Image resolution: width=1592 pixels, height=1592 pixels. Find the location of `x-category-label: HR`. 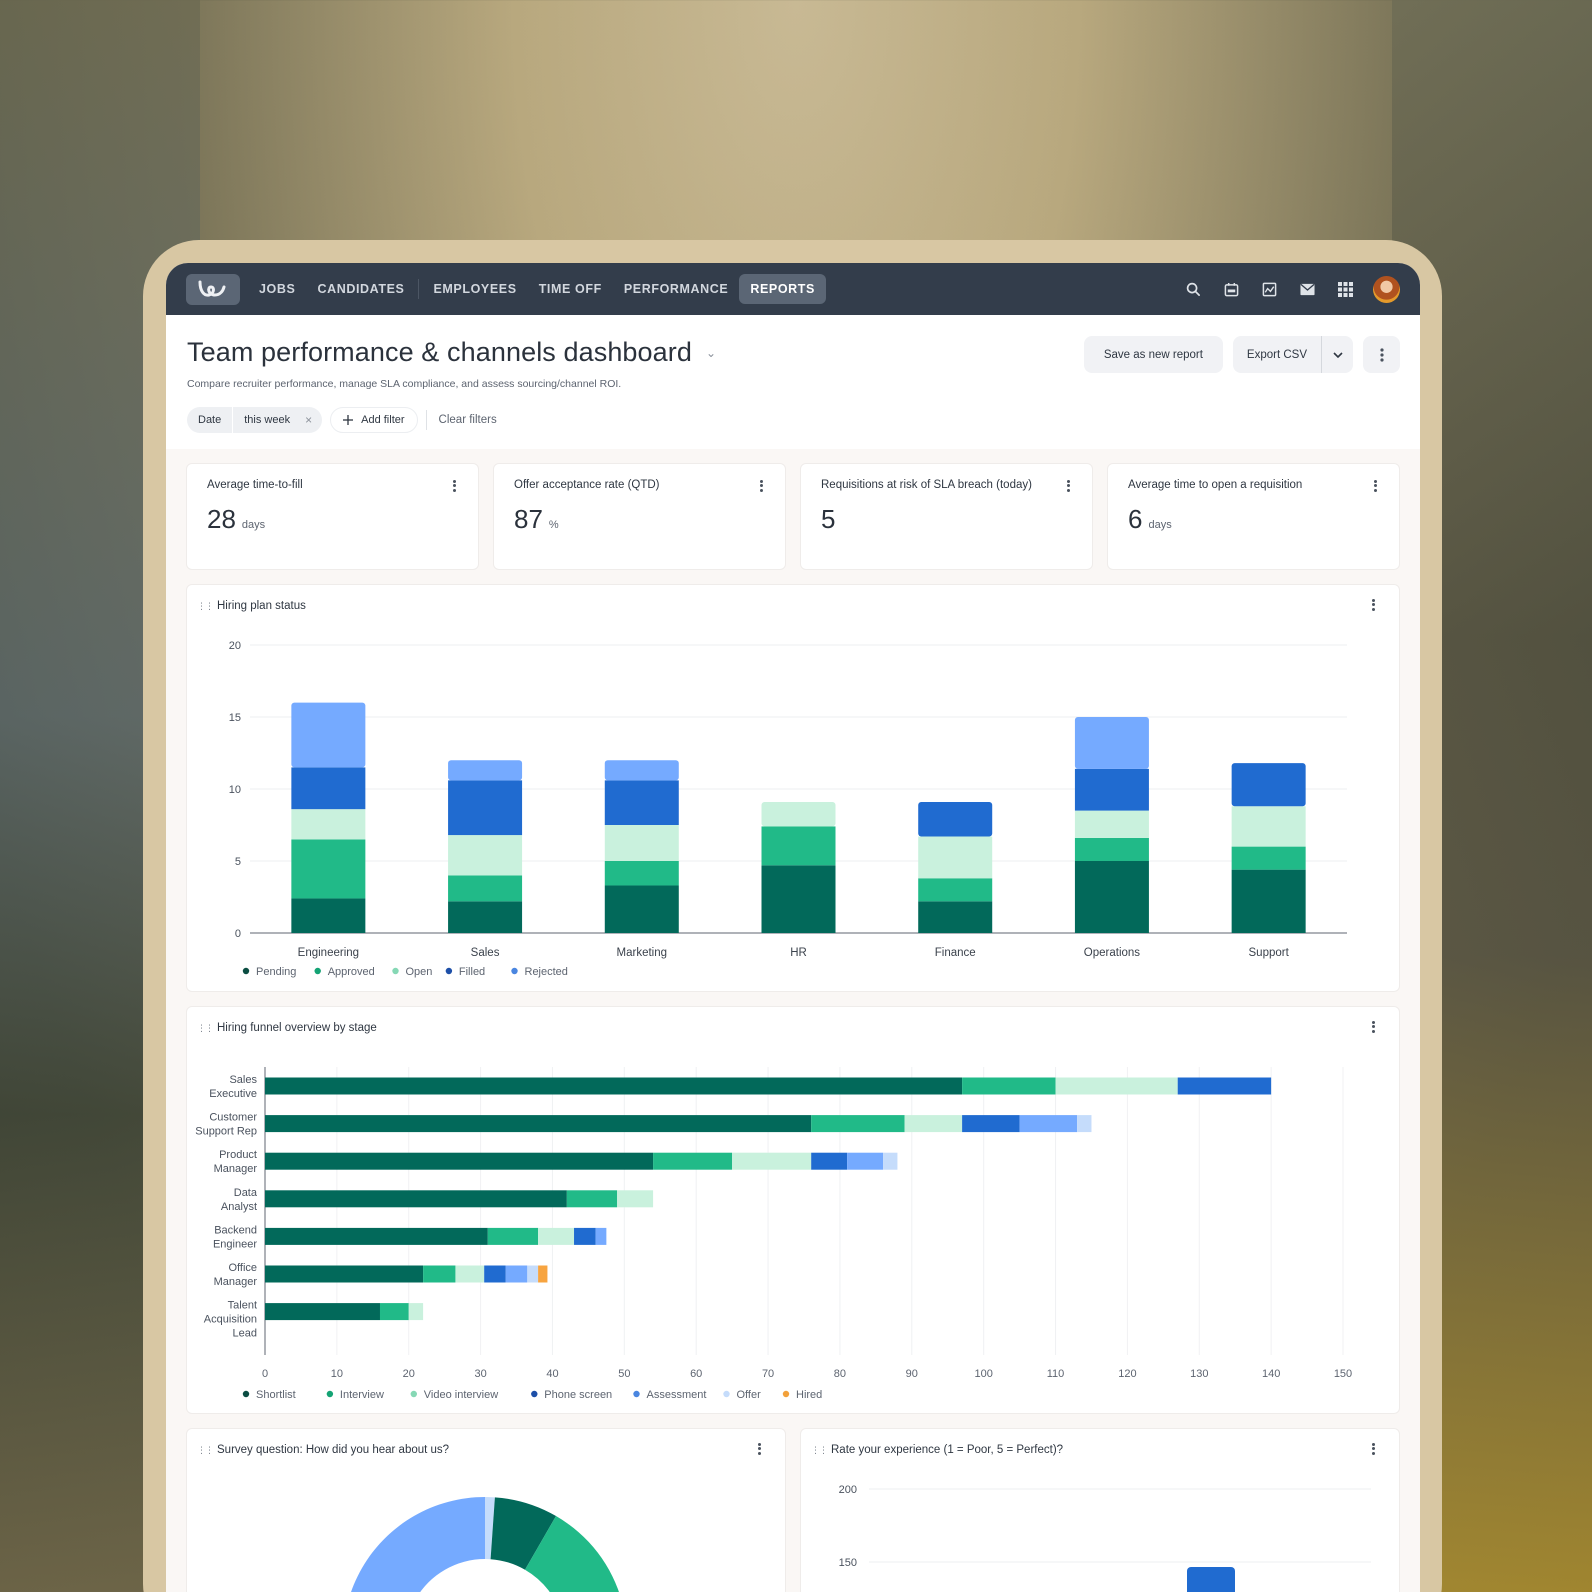

x-category-label: HR is located at coordinates (798, 953).